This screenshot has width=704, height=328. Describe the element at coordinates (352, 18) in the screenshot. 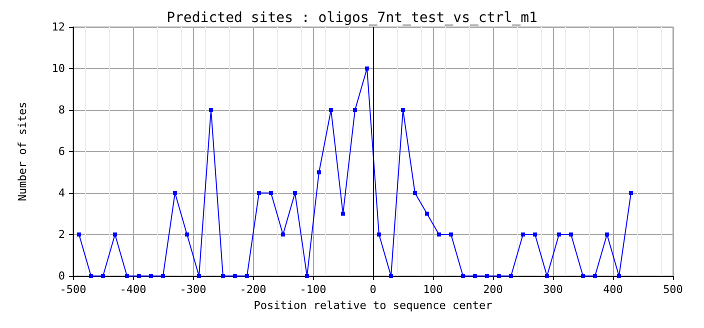

I see `chart-title: Predicted sites : oligos_7nt_test_vs_ctrl_m1` at that location.